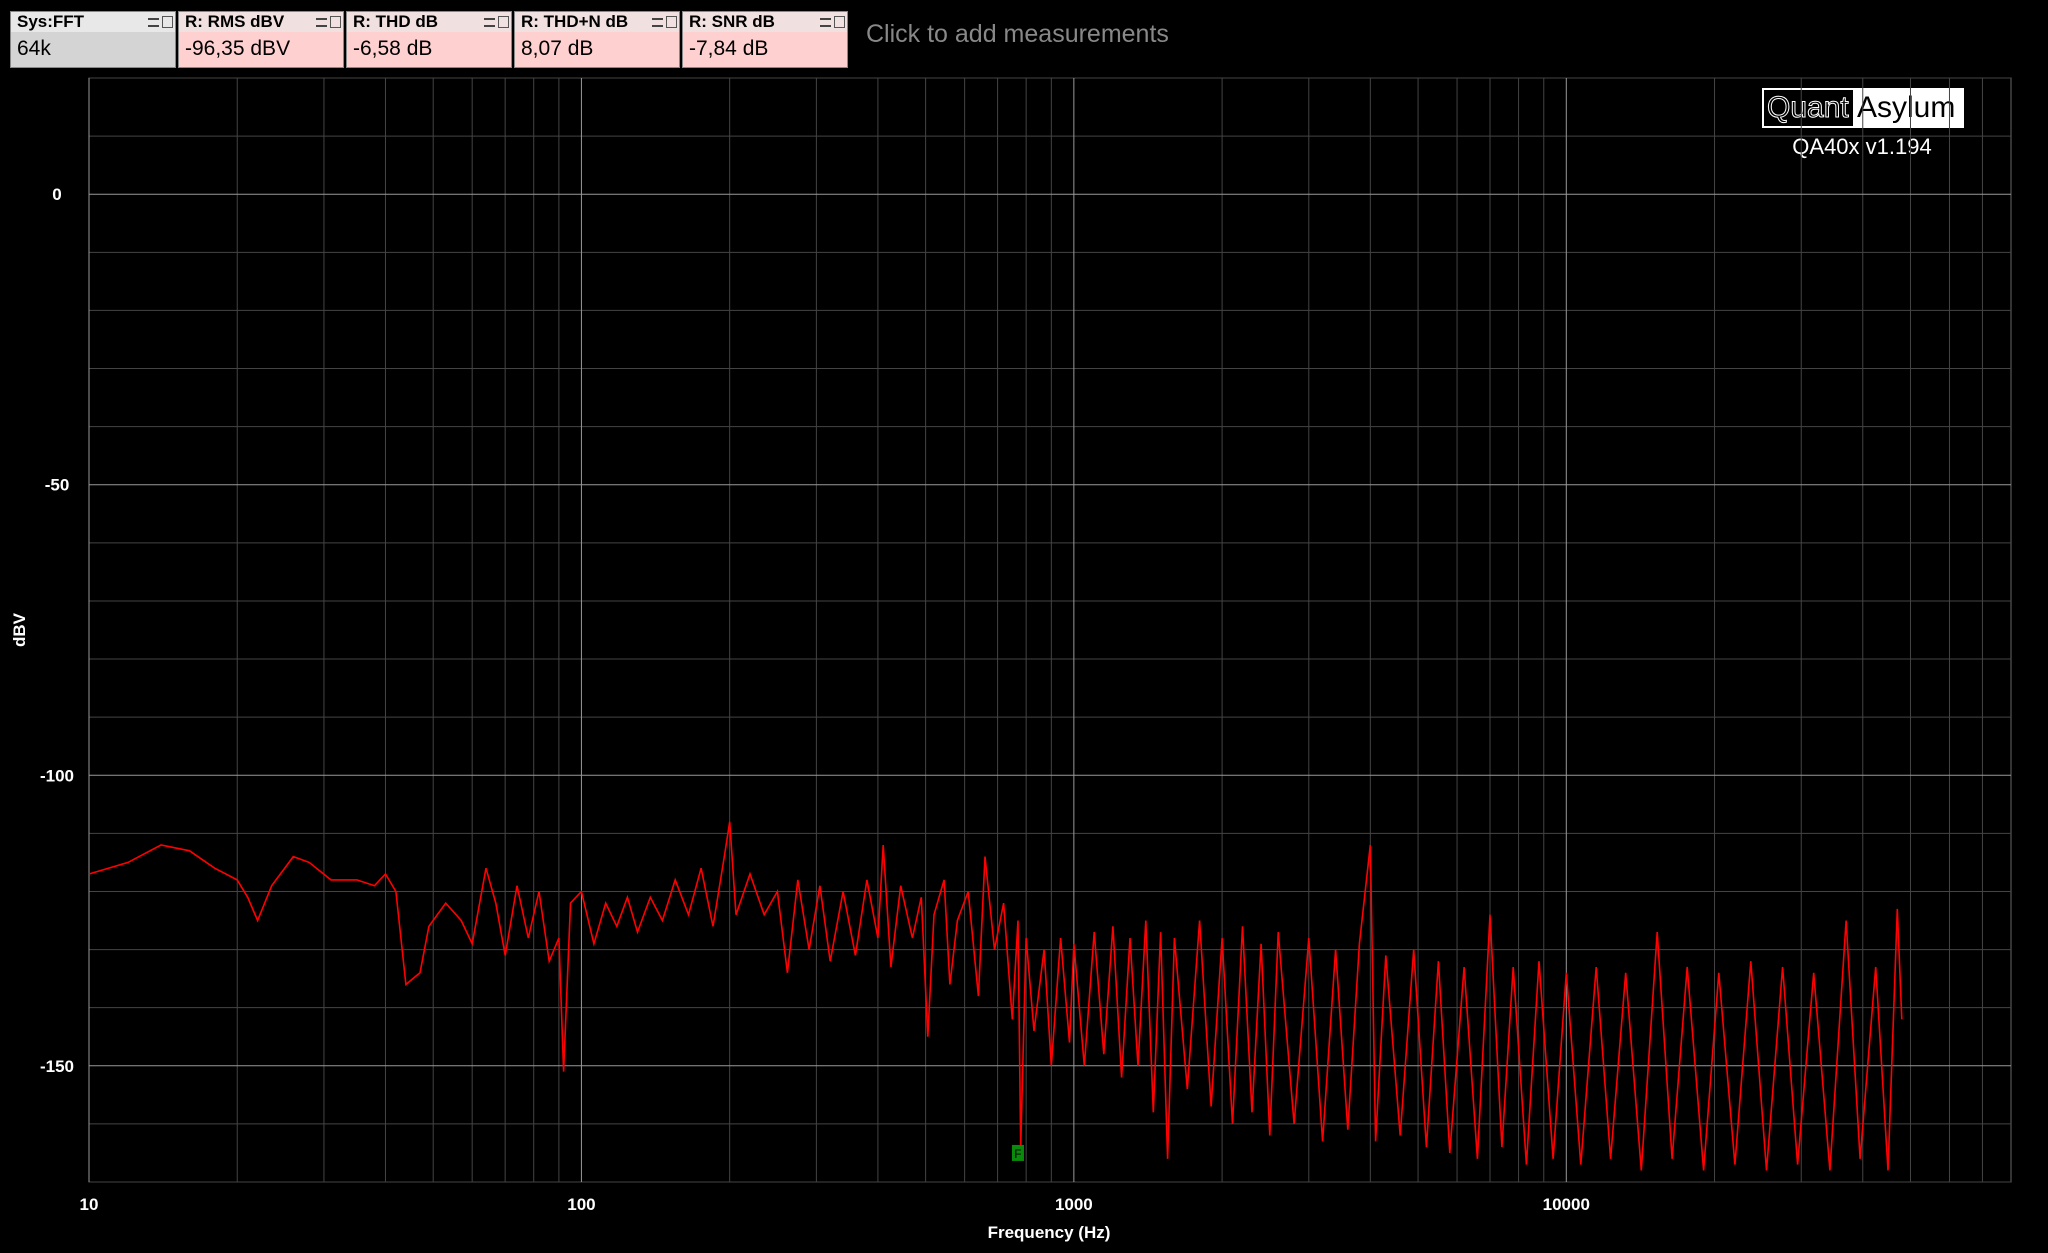 This screenshot has width=2048, height=1253. I want to click on measurement-title: R: THD dB, so click(429, 22).